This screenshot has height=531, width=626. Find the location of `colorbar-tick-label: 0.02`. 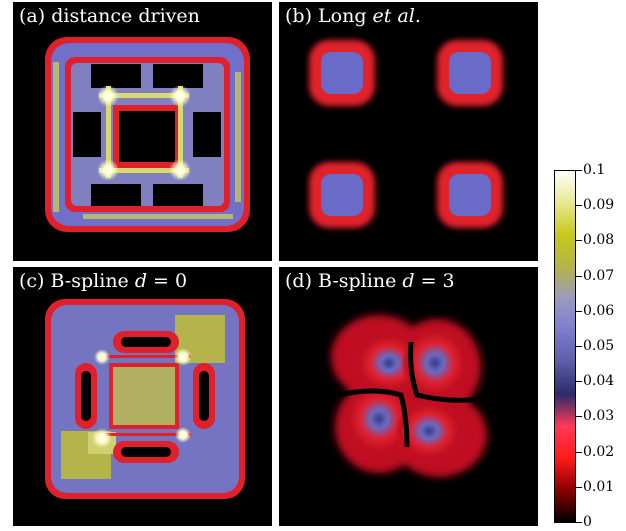

colorbar-tick-label: 0.02 is located at coordinates (599, 451).